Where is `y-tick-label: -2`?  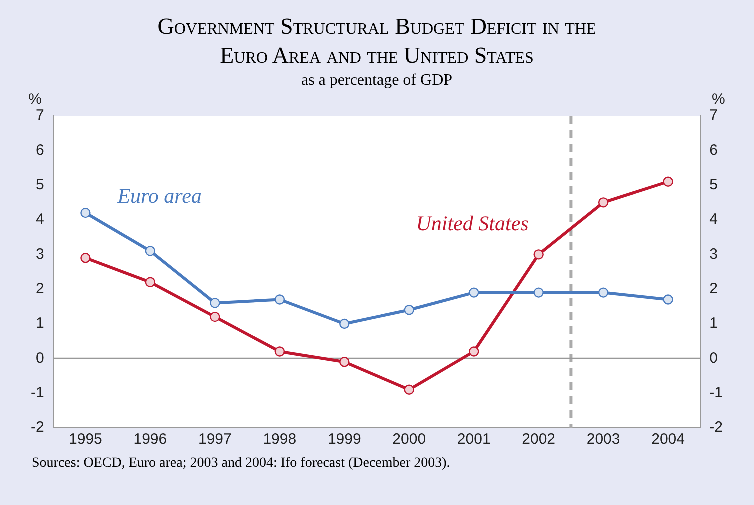 y-tick-label: -2 is located at coordinates (37, 427).